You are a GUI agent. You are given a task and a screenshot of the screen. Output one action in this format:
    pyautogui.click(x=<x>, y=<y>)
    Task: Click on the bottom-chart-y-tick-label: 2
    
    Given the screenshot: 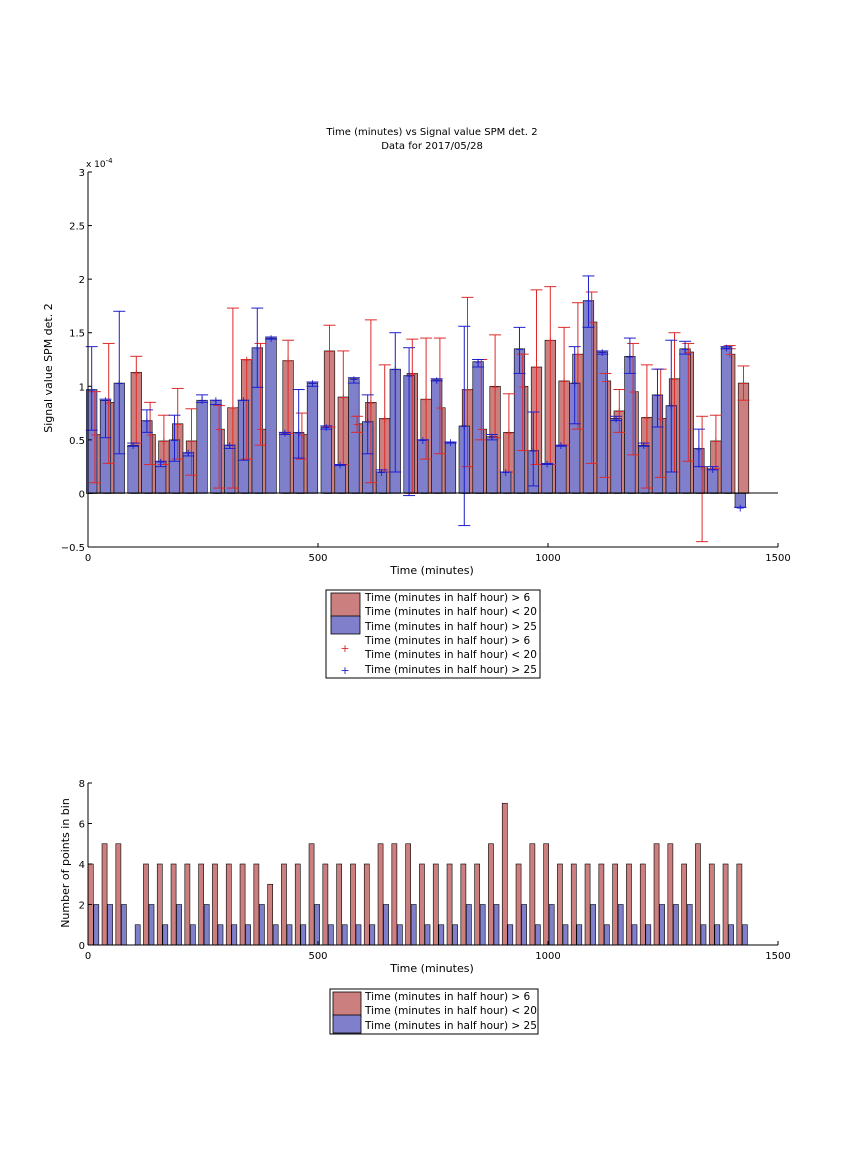 What is the action you would take?
    pyautogui.click(x=82, y=906)
    